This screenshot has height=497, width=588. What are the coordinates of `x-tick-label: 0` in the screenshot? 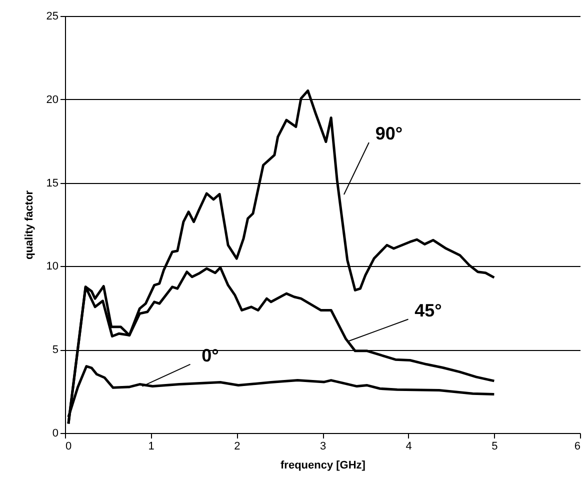 It's located at (69, 446).